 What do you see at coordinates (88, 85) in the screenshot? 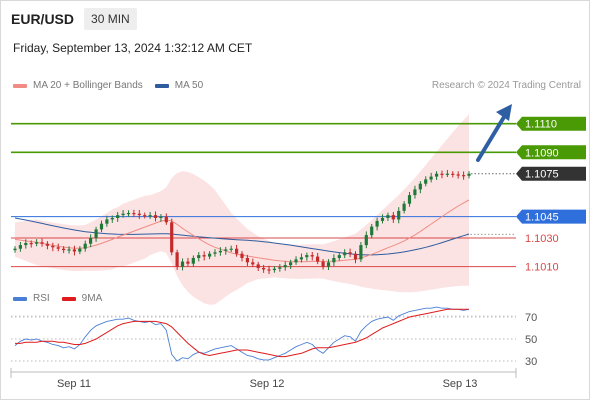
I see `legend-ma20-label: MA 20 + Bollinger Bands` at bounding box center [88, 85].